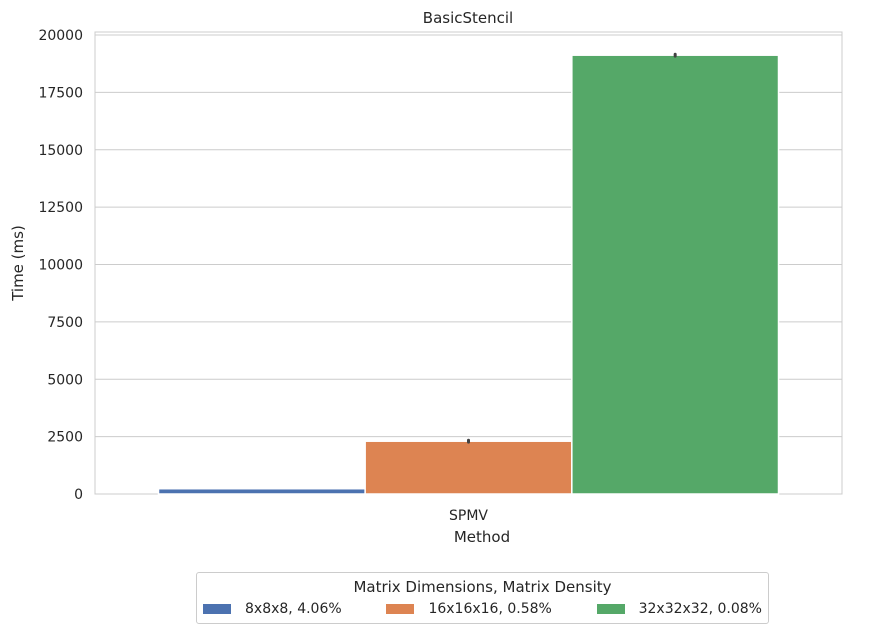 This screenshot has width=879, height=635. What do you see at coordinates (482, 587) in the screenshot?
I see `legend-title: Matrix Dimensions, Matrix Density` at bounding box center [482, 587].